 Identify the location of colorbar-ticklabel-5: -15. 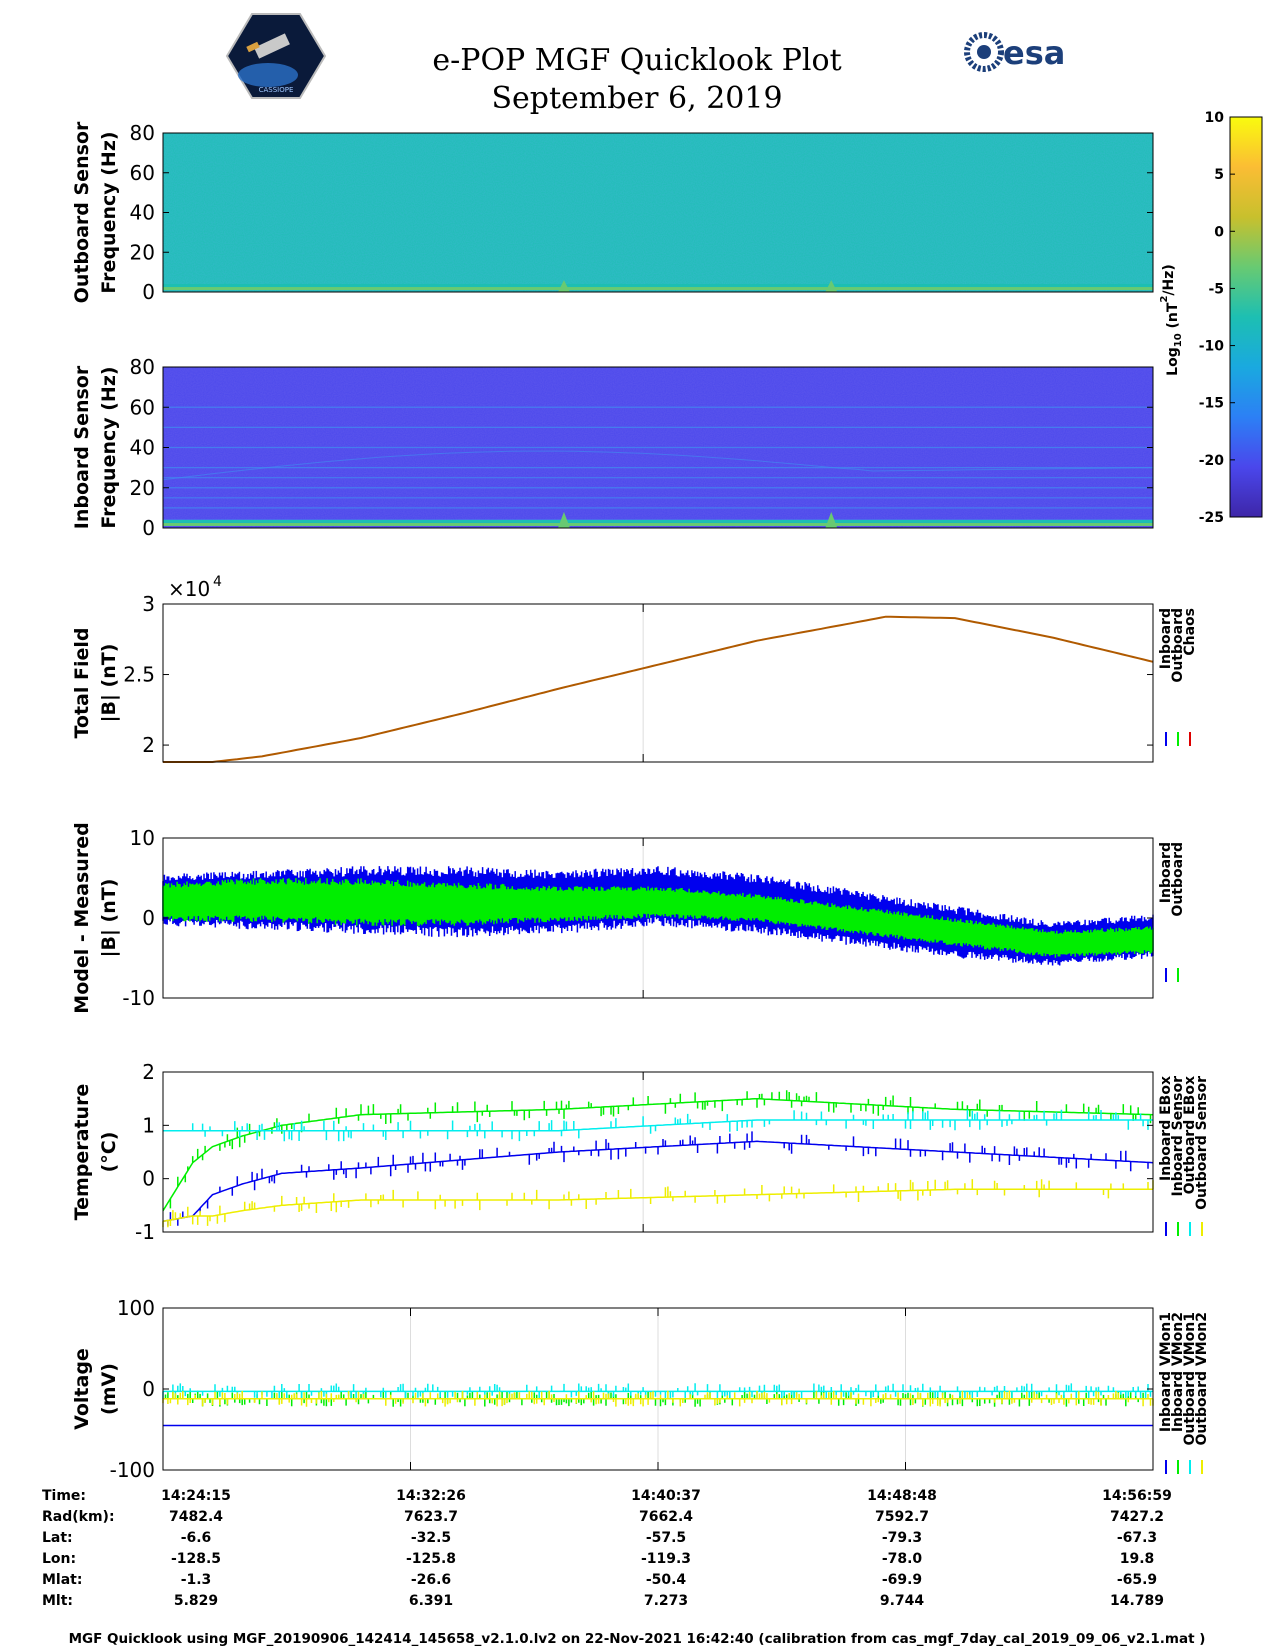
(1211, 404).